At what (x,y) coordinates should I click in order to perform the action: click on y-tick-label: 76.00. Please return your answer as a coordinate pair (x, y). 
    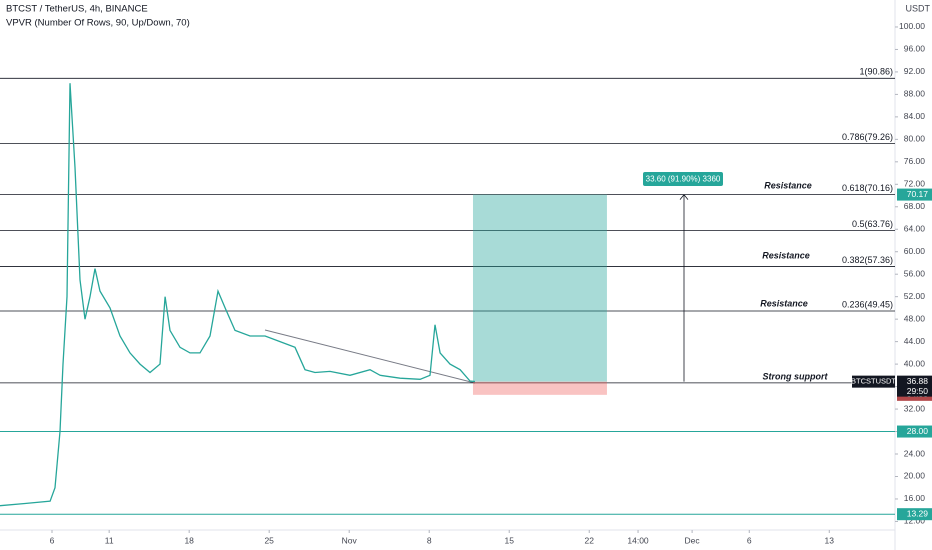
    Looking at the image, I should click on (915, 161).